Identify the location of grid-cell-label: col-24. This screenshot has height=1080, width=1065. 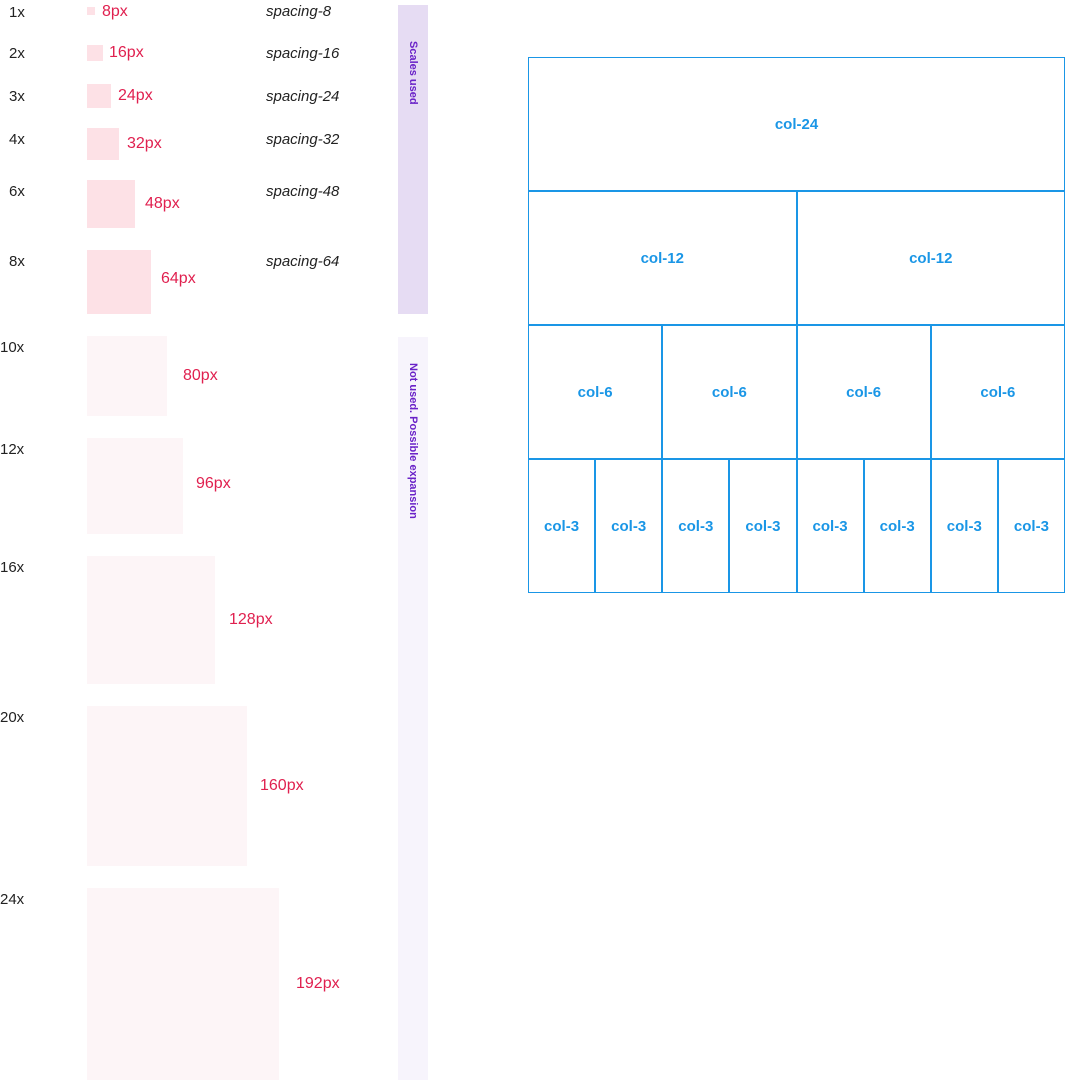
(796, 124).